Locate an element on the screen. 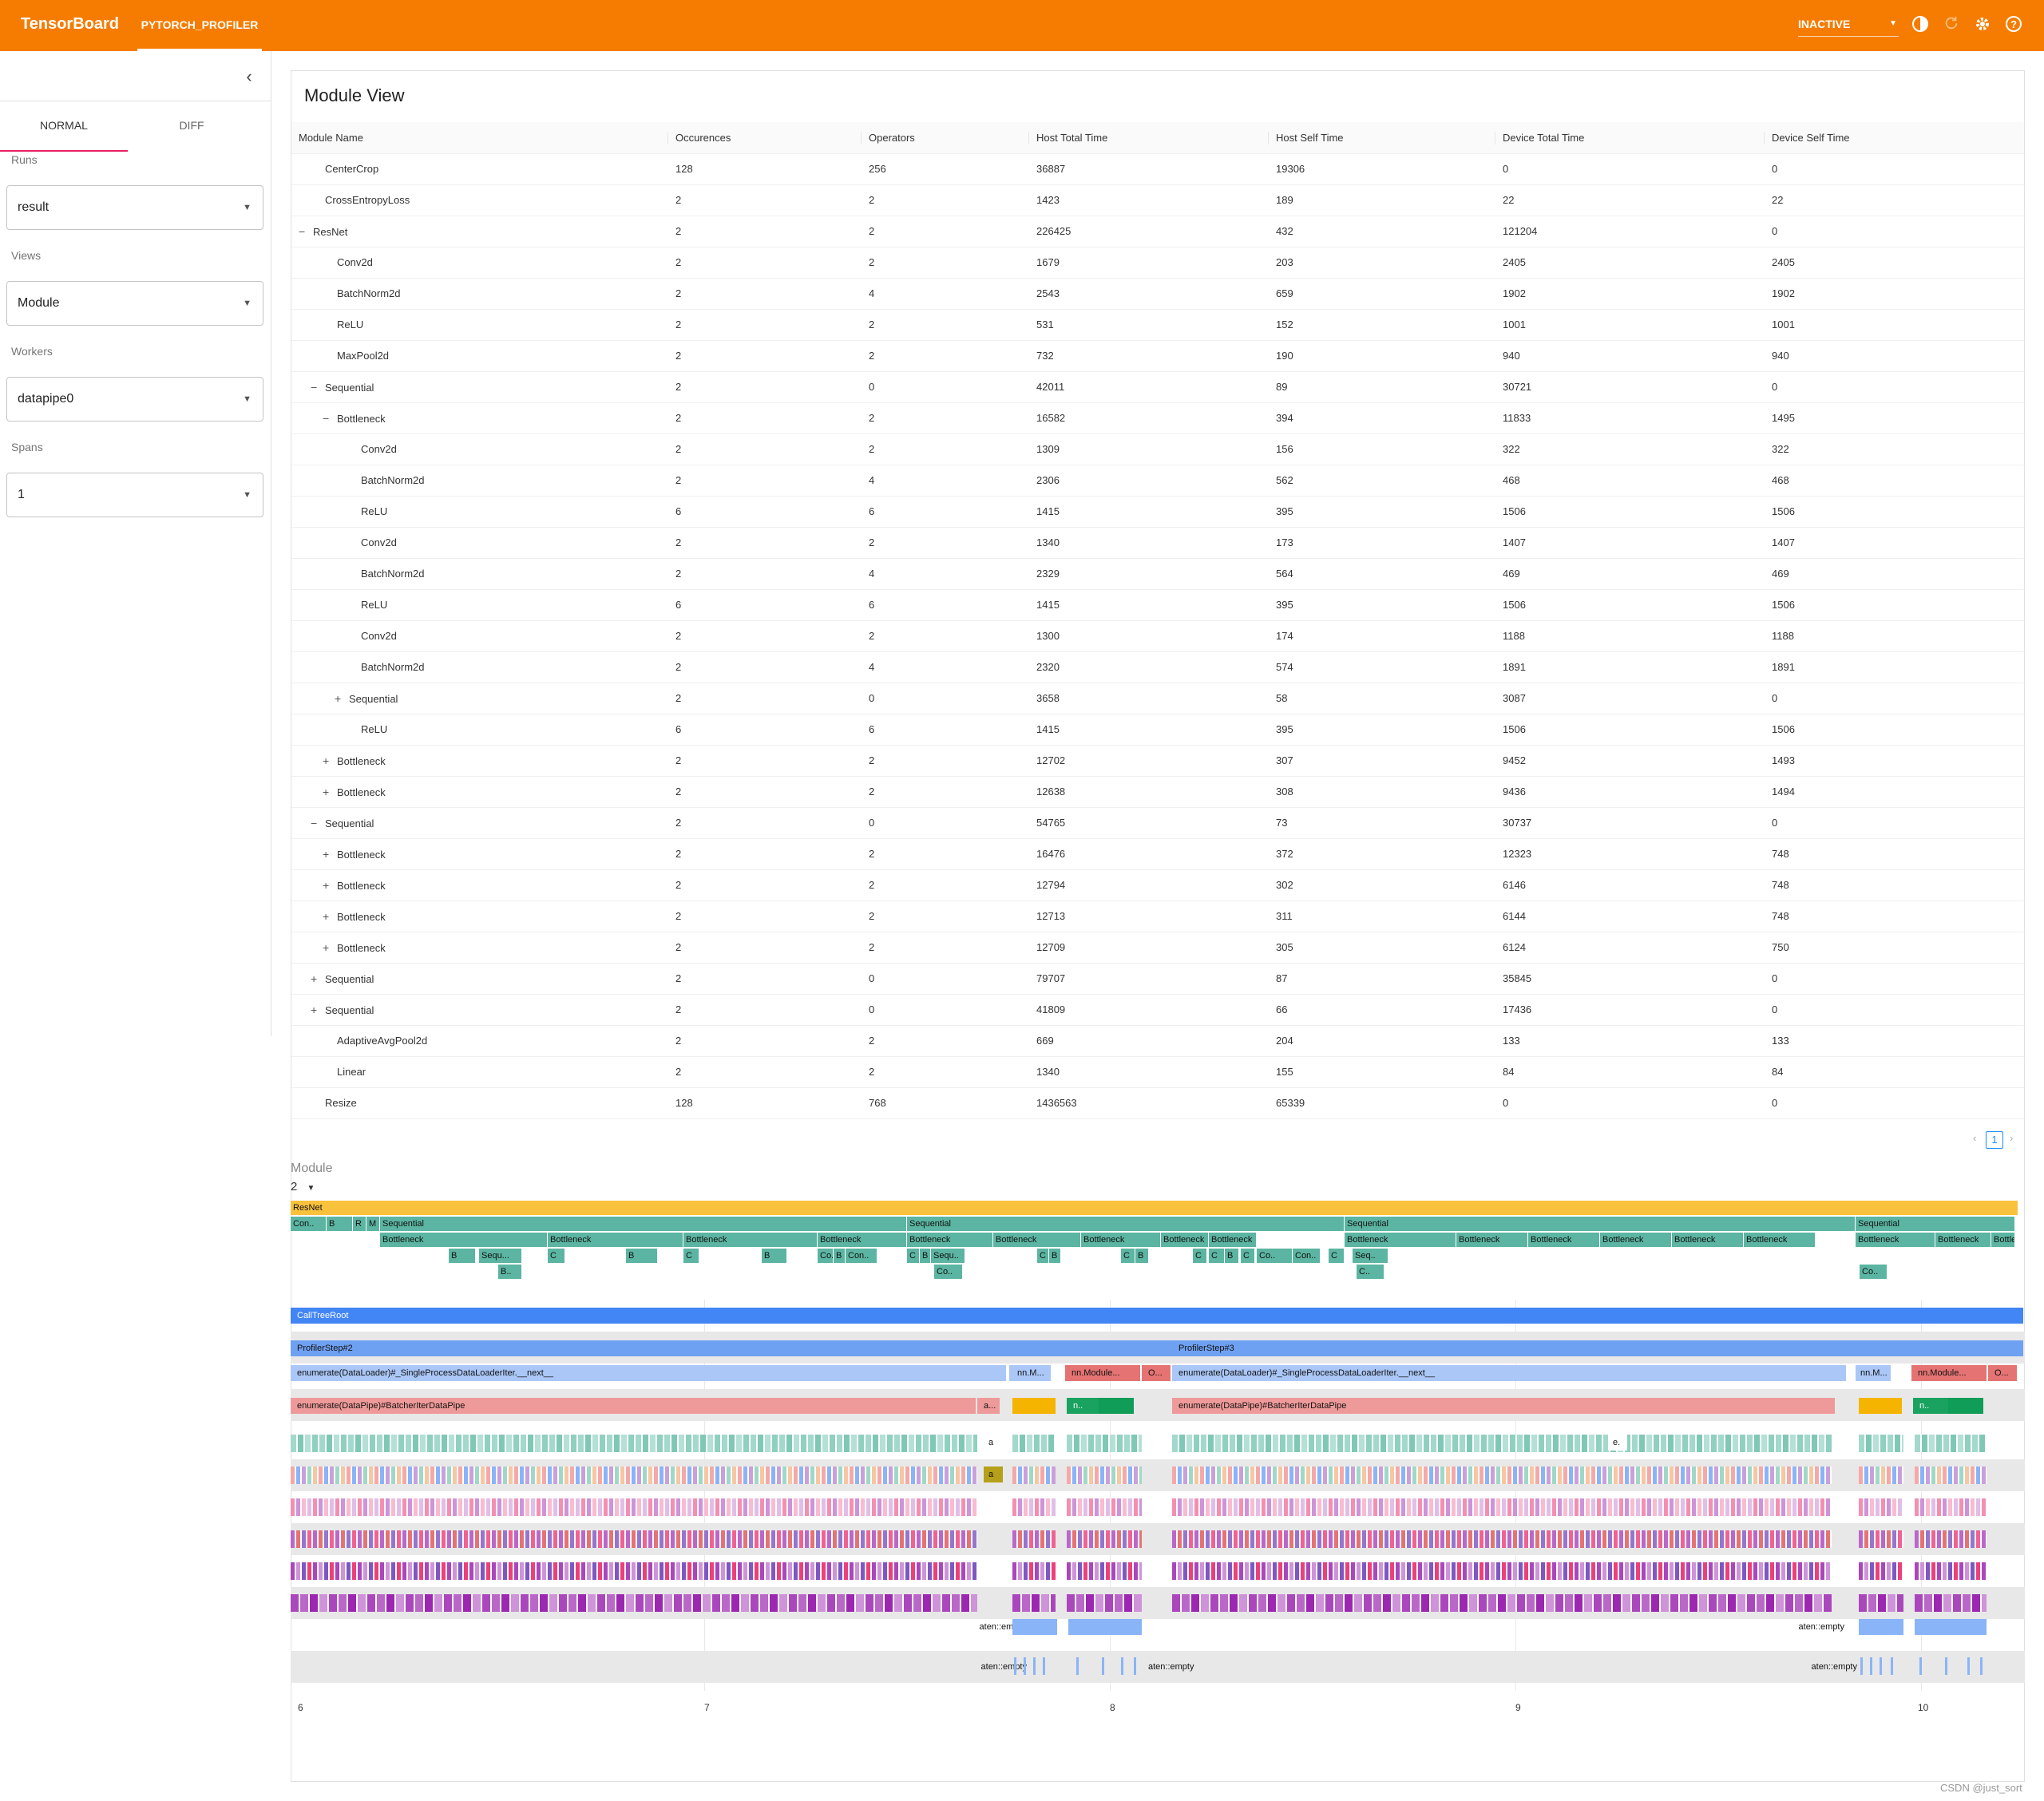 The width and height of the screenshot is (2044, 1801). trace-datapipe: enumerate(DataPipe)#BatcherIterDataPipe is located at coordinates (633, 1406).